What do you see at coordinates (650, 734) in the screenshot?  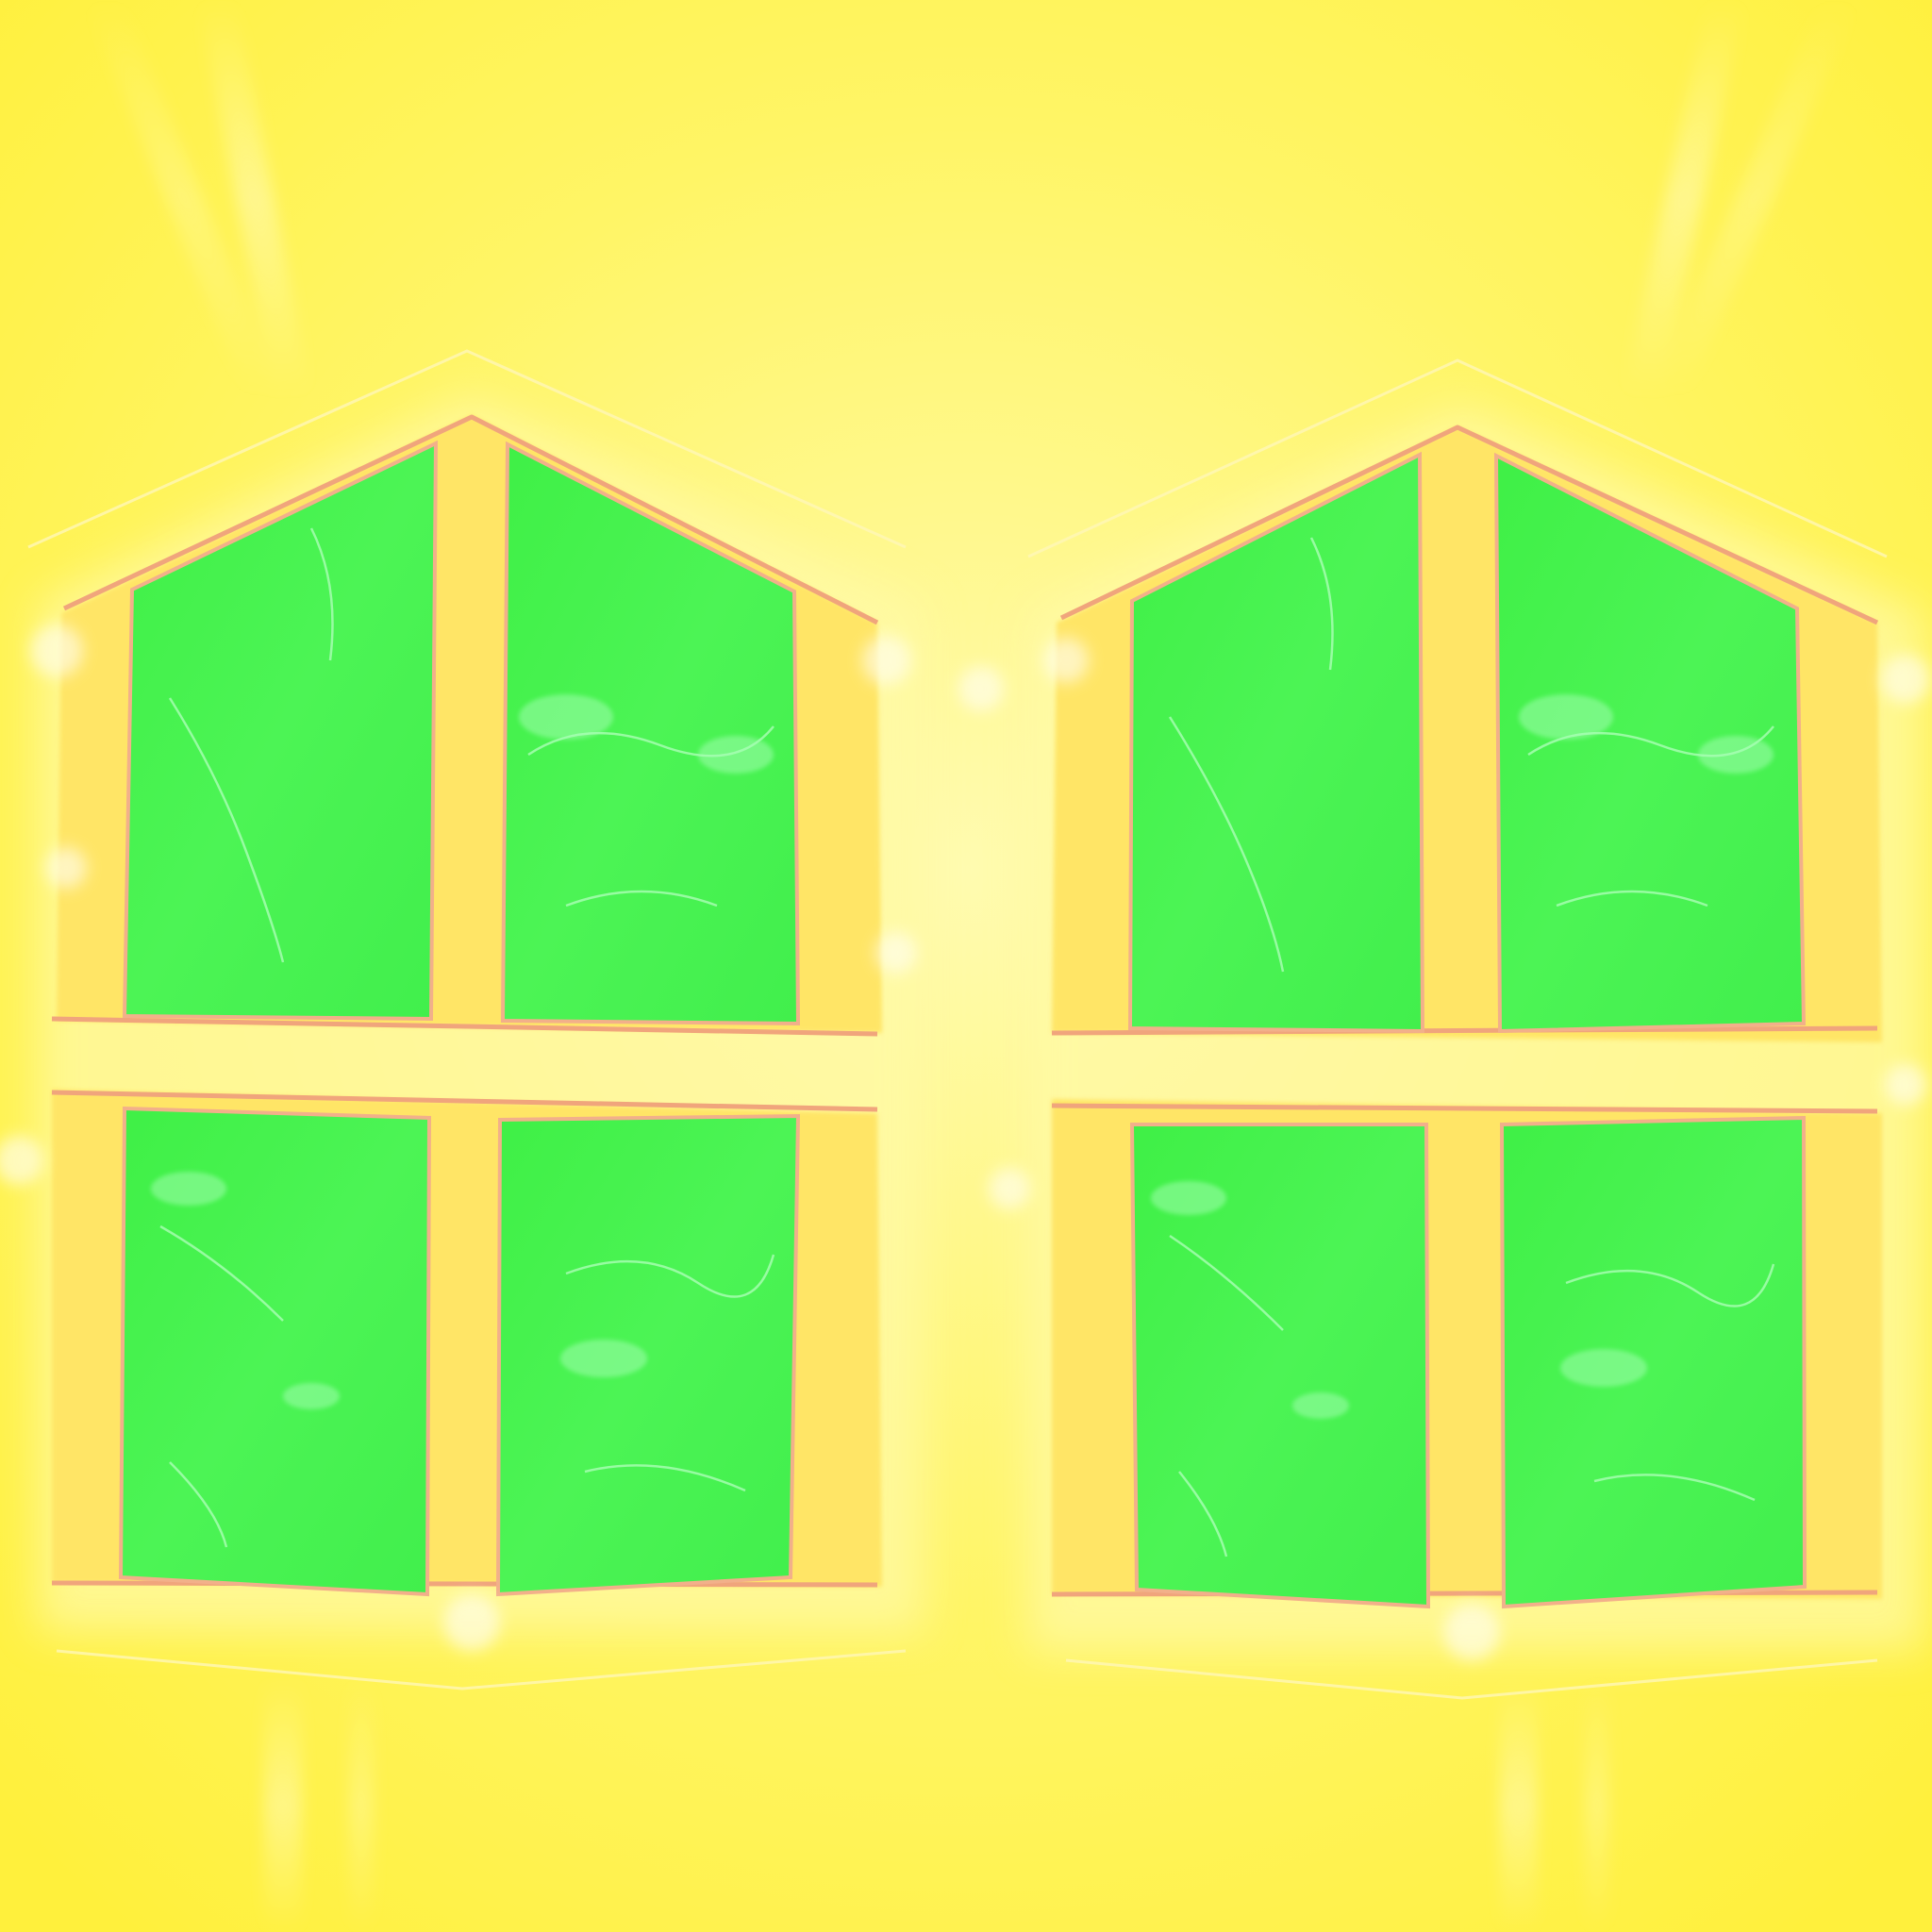 I see `left-window-pane-upper-right` at bounding box center [650, 734].